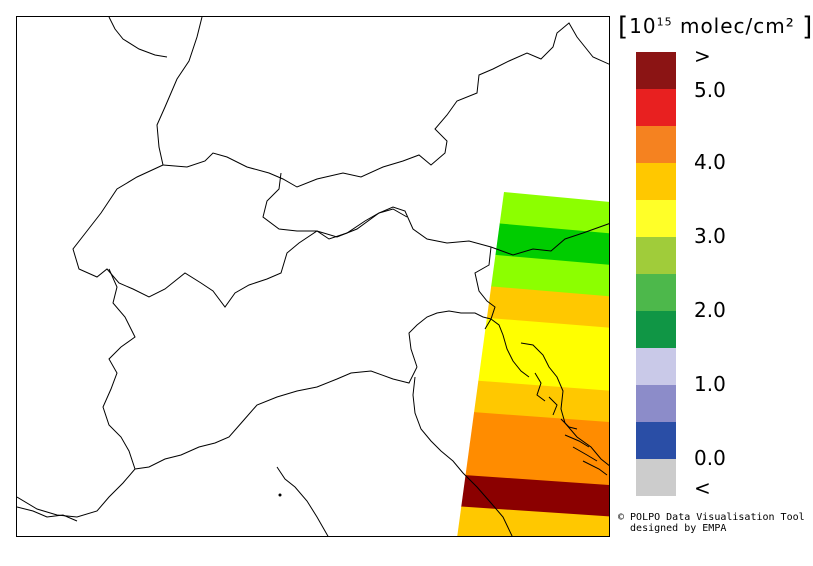 This screenshot has width=813, height=566. I want to click on border-france-italy, so click(76, 393).